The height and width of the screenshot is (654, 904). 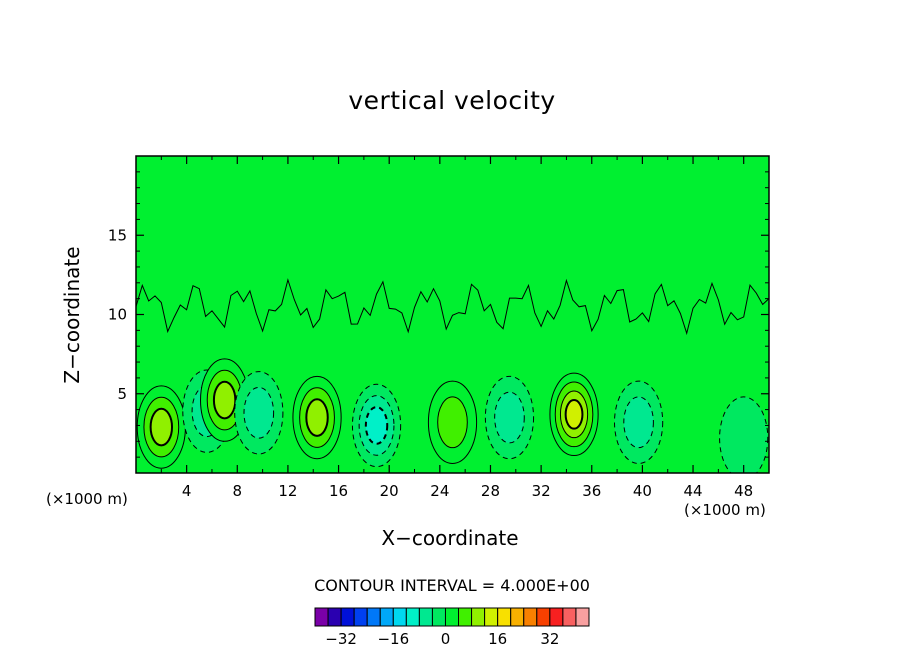 What do you see at coordinates (287, 491) in the screenshot?
I see `x-tick-label: 12` at bounding box center [287, 491].